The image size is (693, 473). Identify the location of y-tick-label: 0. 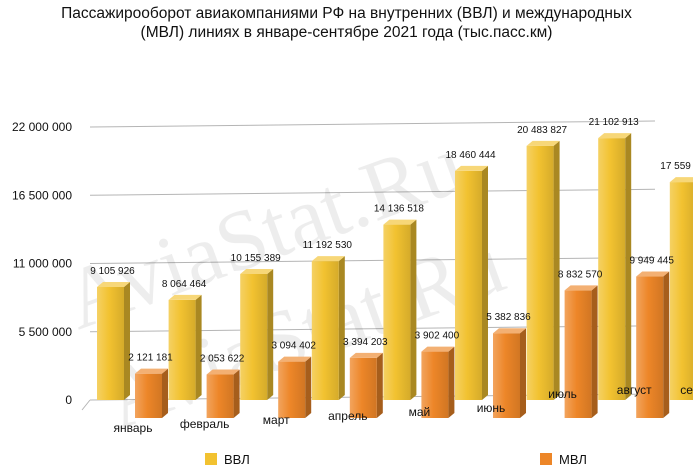
(68, 400).